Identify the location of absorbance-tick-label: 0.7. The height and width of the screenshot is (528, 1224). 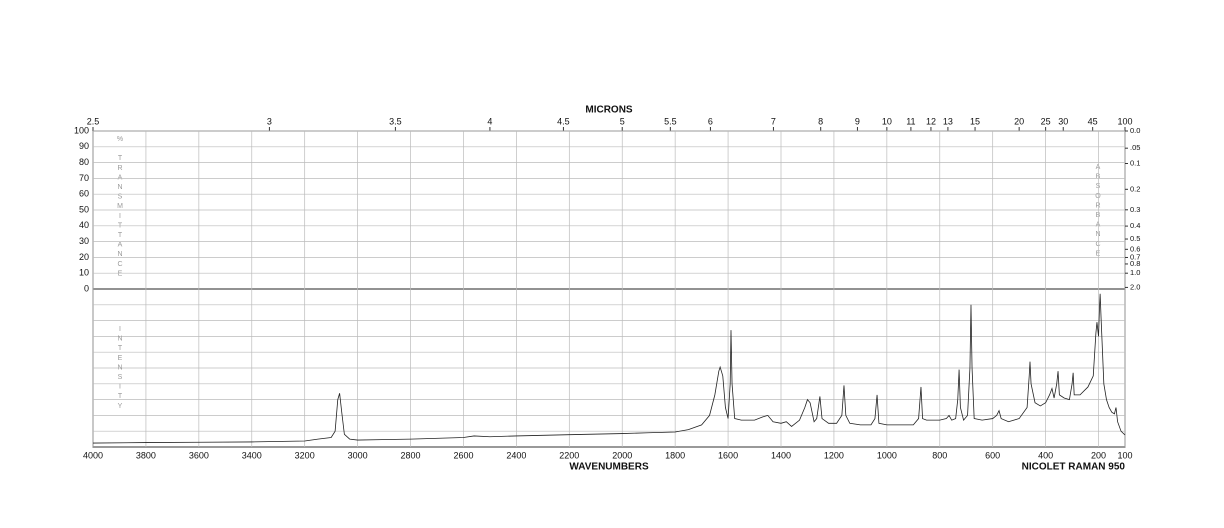
(1135, 256).